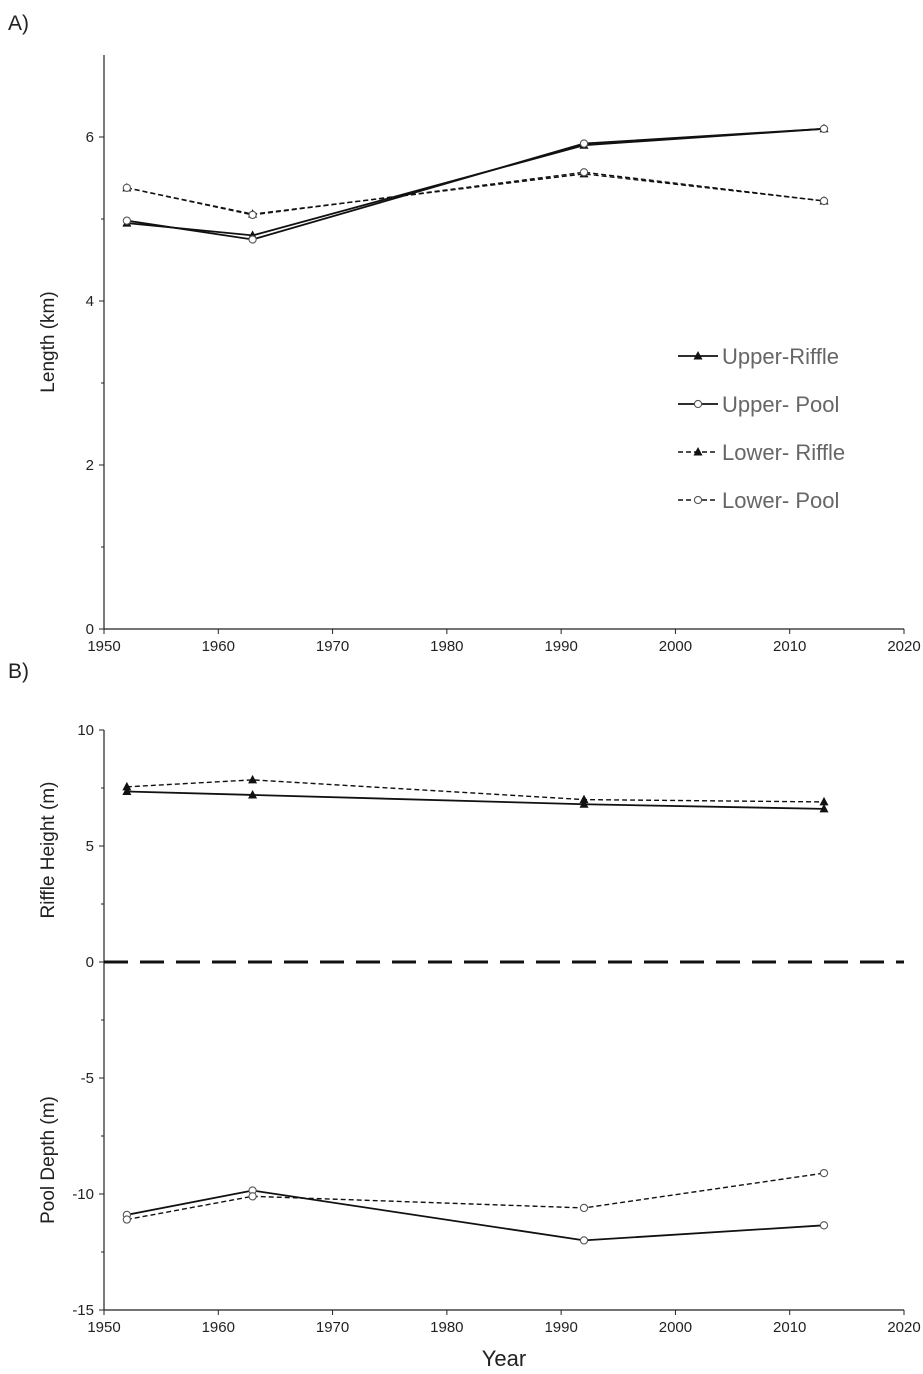  Describe the element at coordinates (560, 646) in the screenshot. I see `panel-a-x-tick-label: 1990` at that location.